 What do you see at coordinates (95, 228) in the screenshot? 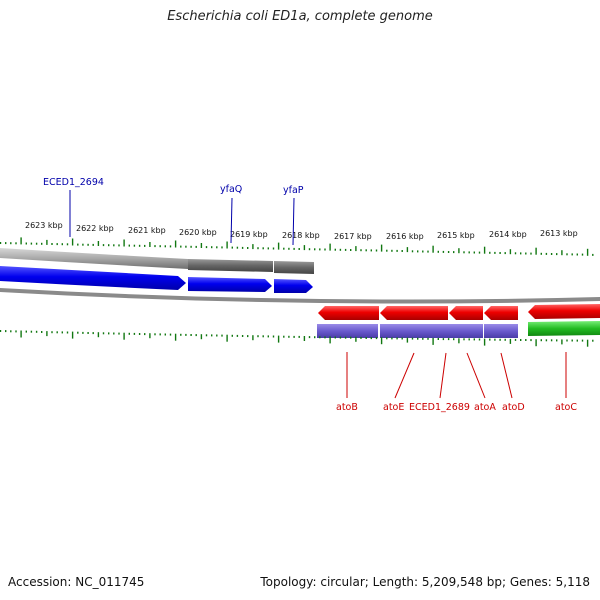
I see `kbp-label: 2622 kbp` at bounding box center [95, 228].